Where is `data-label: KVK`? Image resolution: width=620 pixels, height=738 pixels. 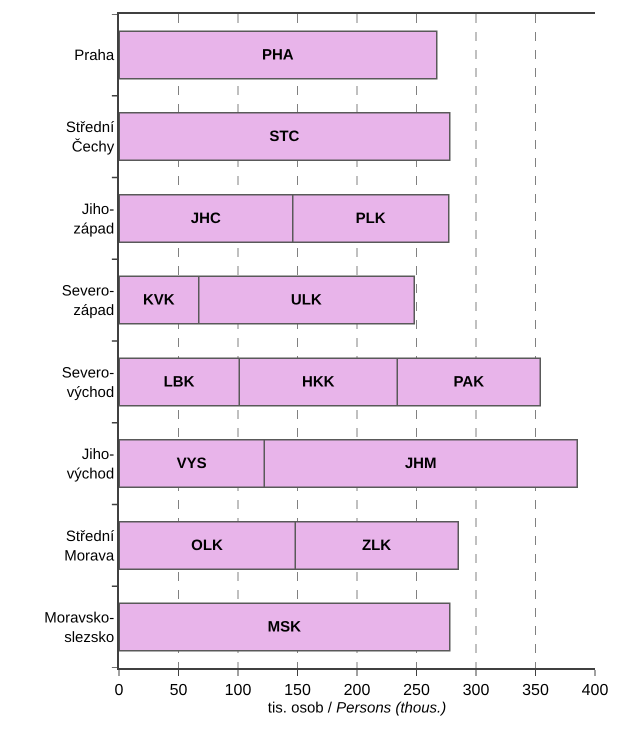
data-label: KVK is located at coordinates (158, 300).